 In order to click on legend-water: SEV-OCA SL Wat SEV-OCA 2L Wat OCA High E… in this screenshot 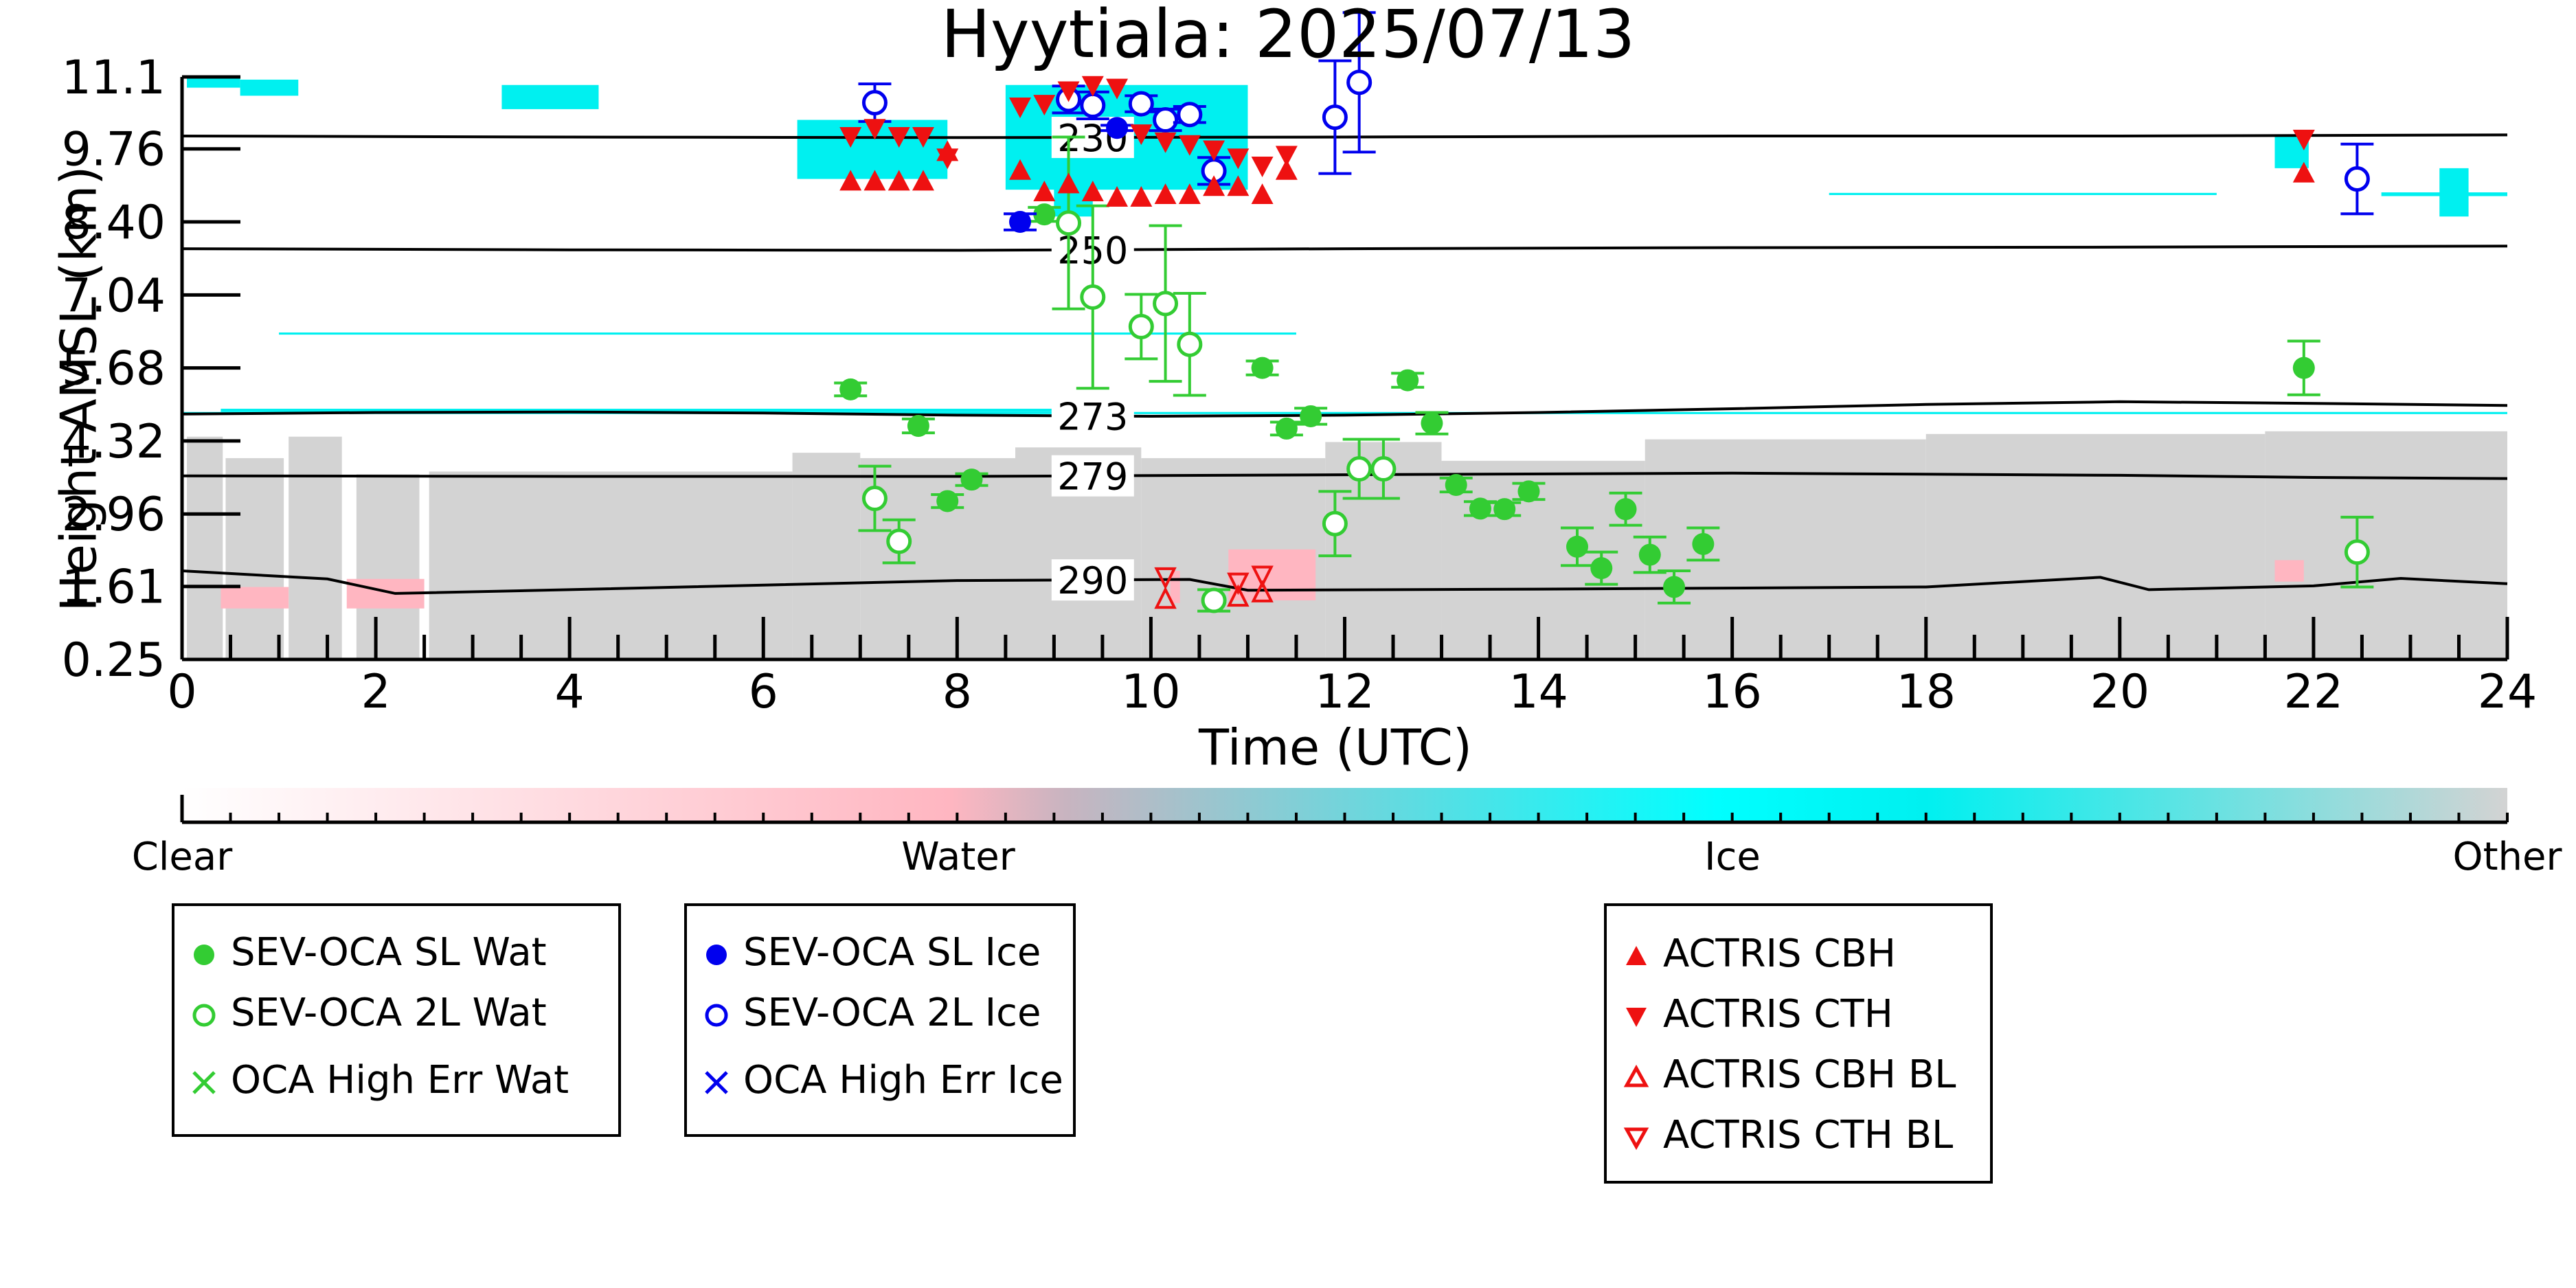, I will do `click(396, 1020)`.